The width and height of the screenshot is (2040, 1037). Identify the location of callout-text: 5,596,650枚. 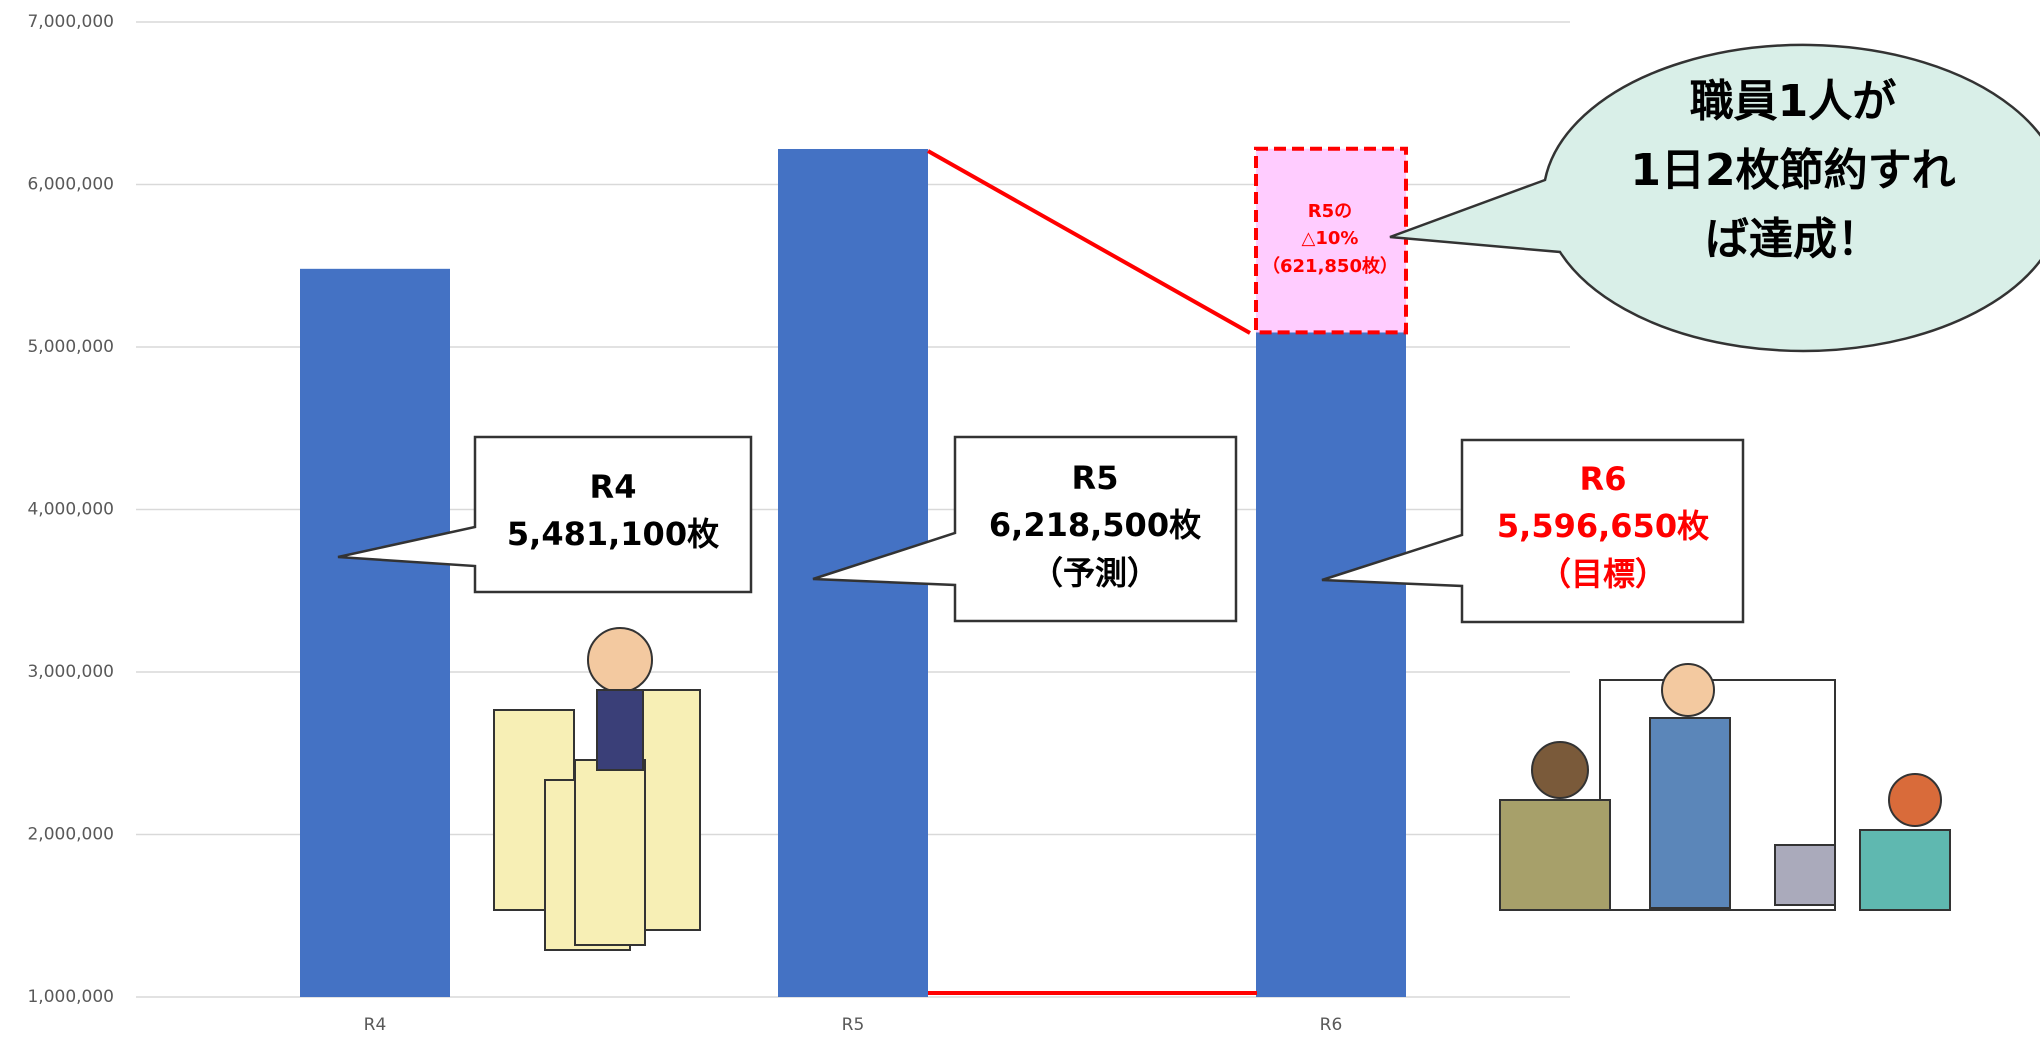
(1603, 526).